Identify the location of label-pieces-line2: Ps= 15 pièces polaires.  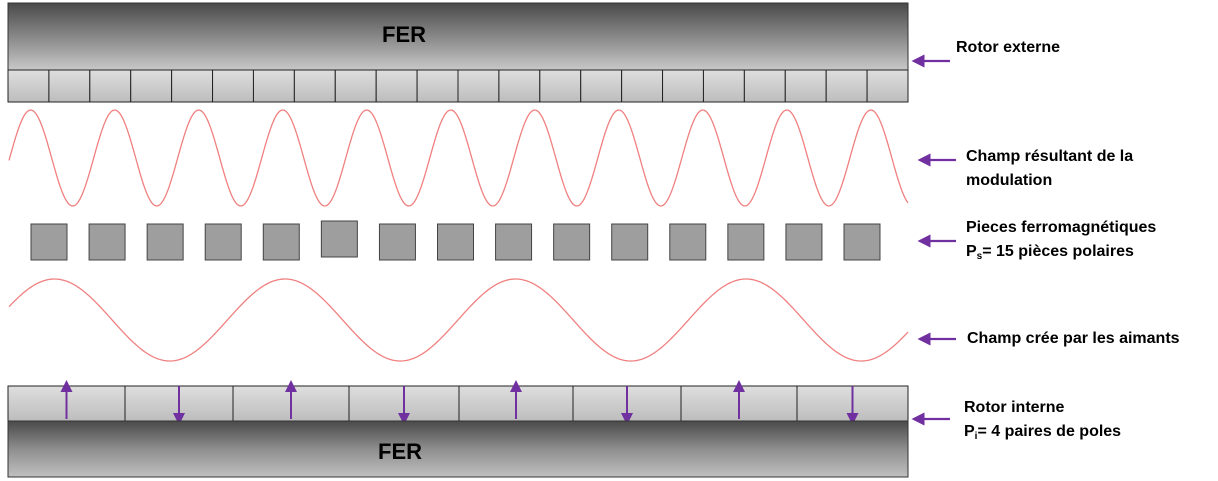
(1061, 254).